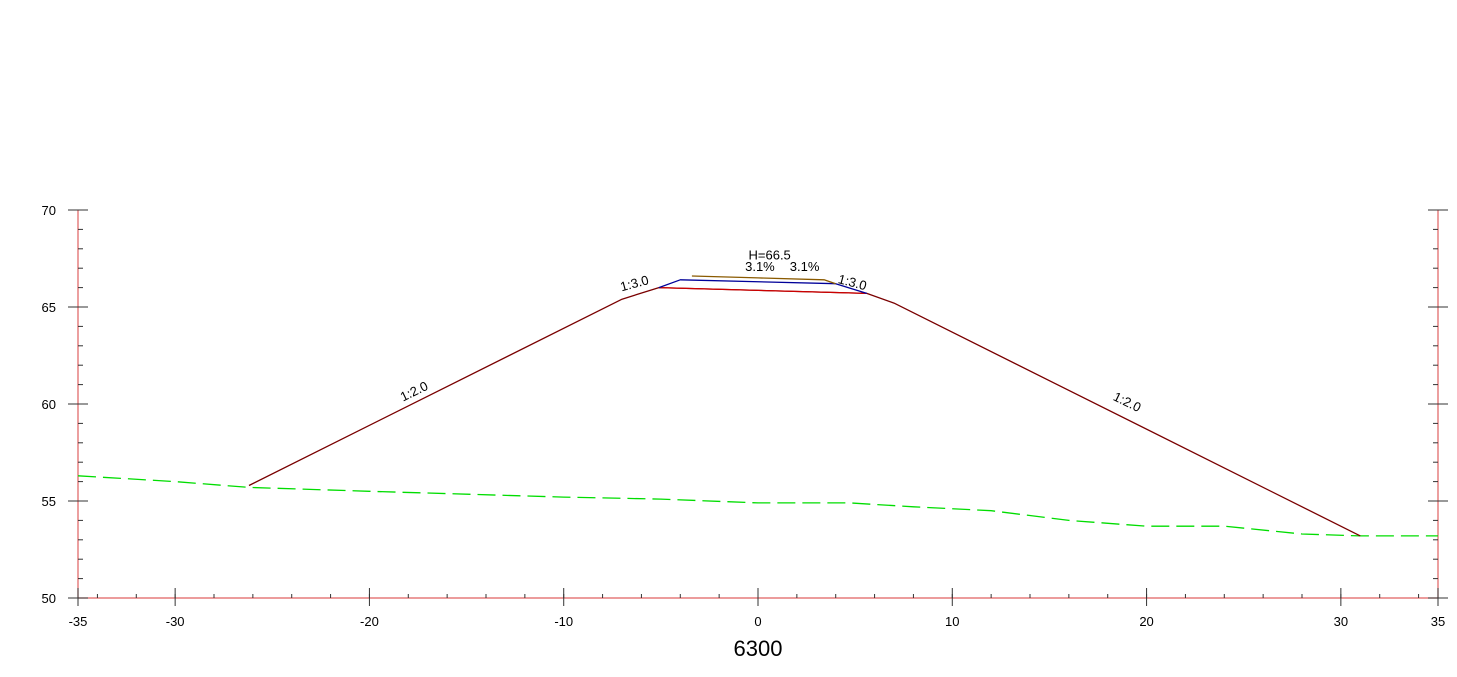 The image size is (1457, 677). Describe the element at coordinates (760, 266) in the screenshot. I see `crossfall-left-label: 3.1%` at that location.